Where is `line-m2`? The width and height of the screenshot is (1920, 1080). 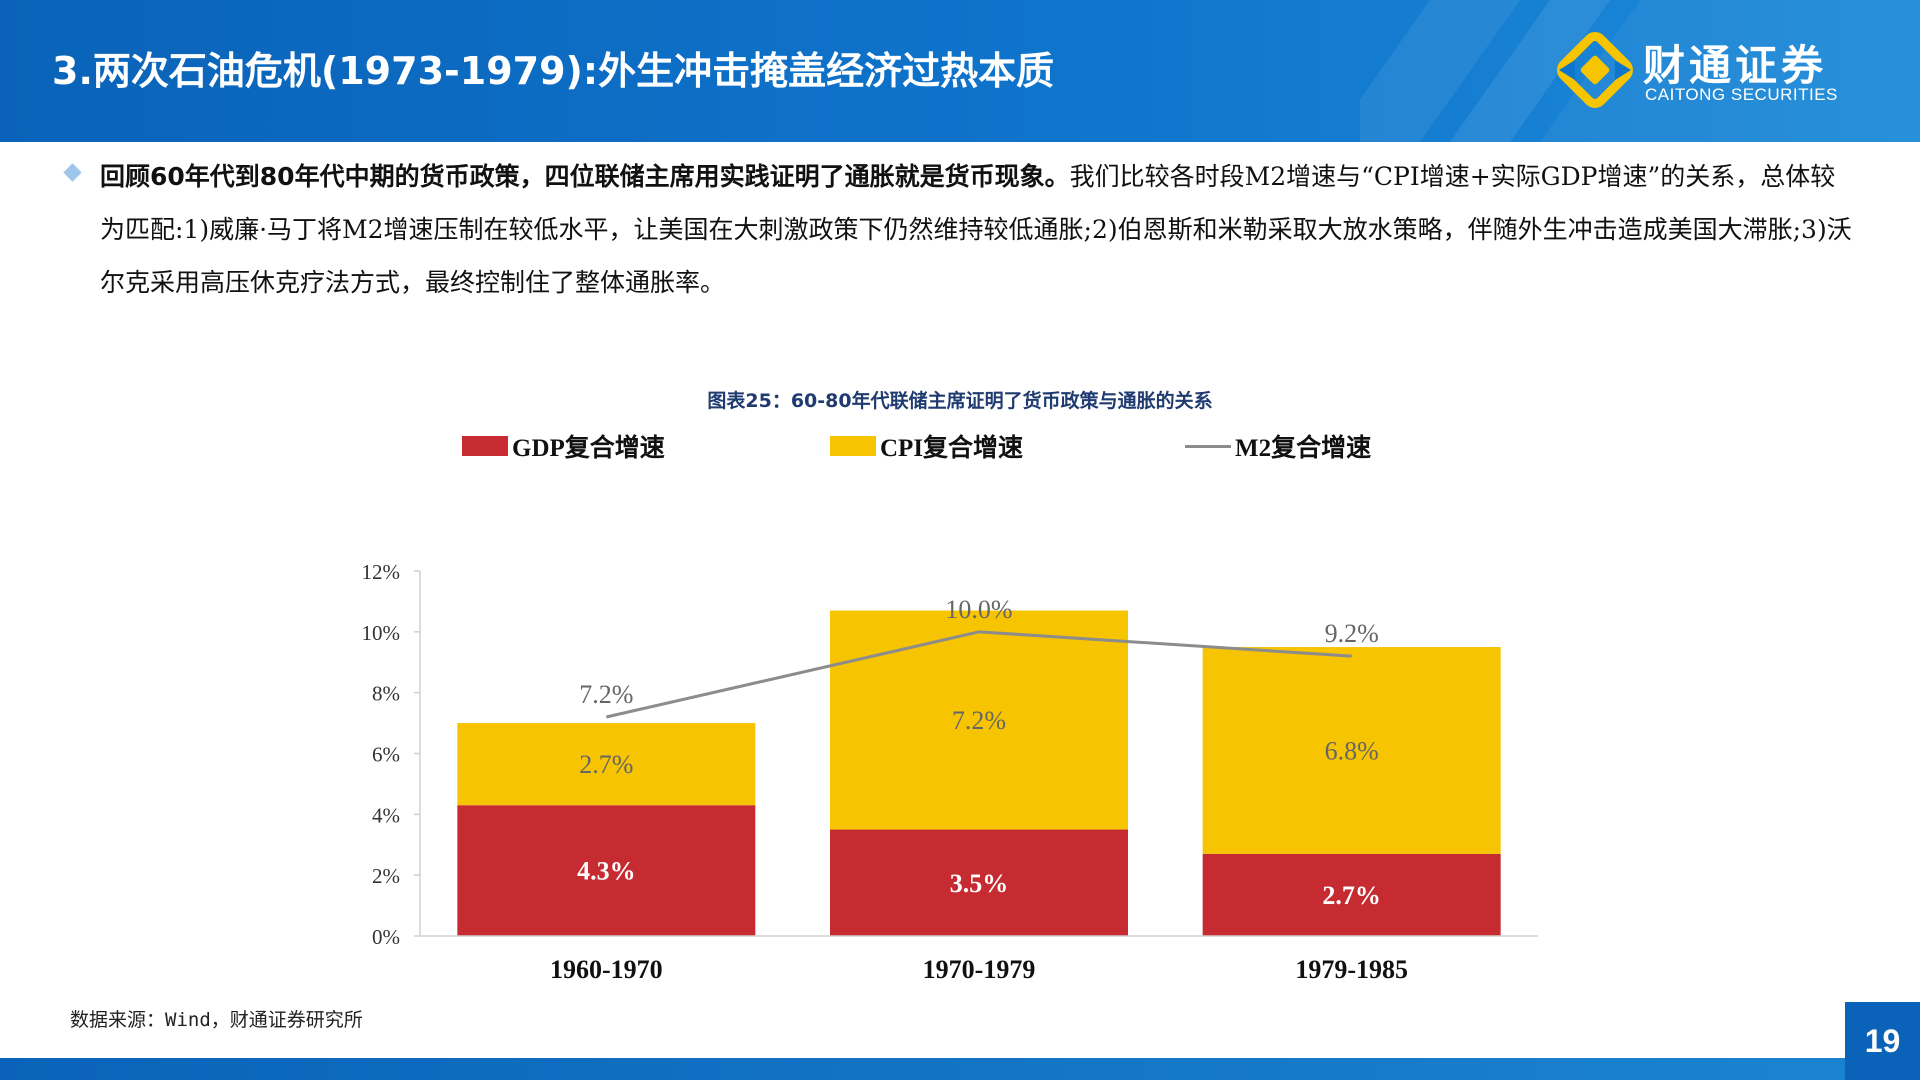 line-m2 is located at coordinates (978, 674).